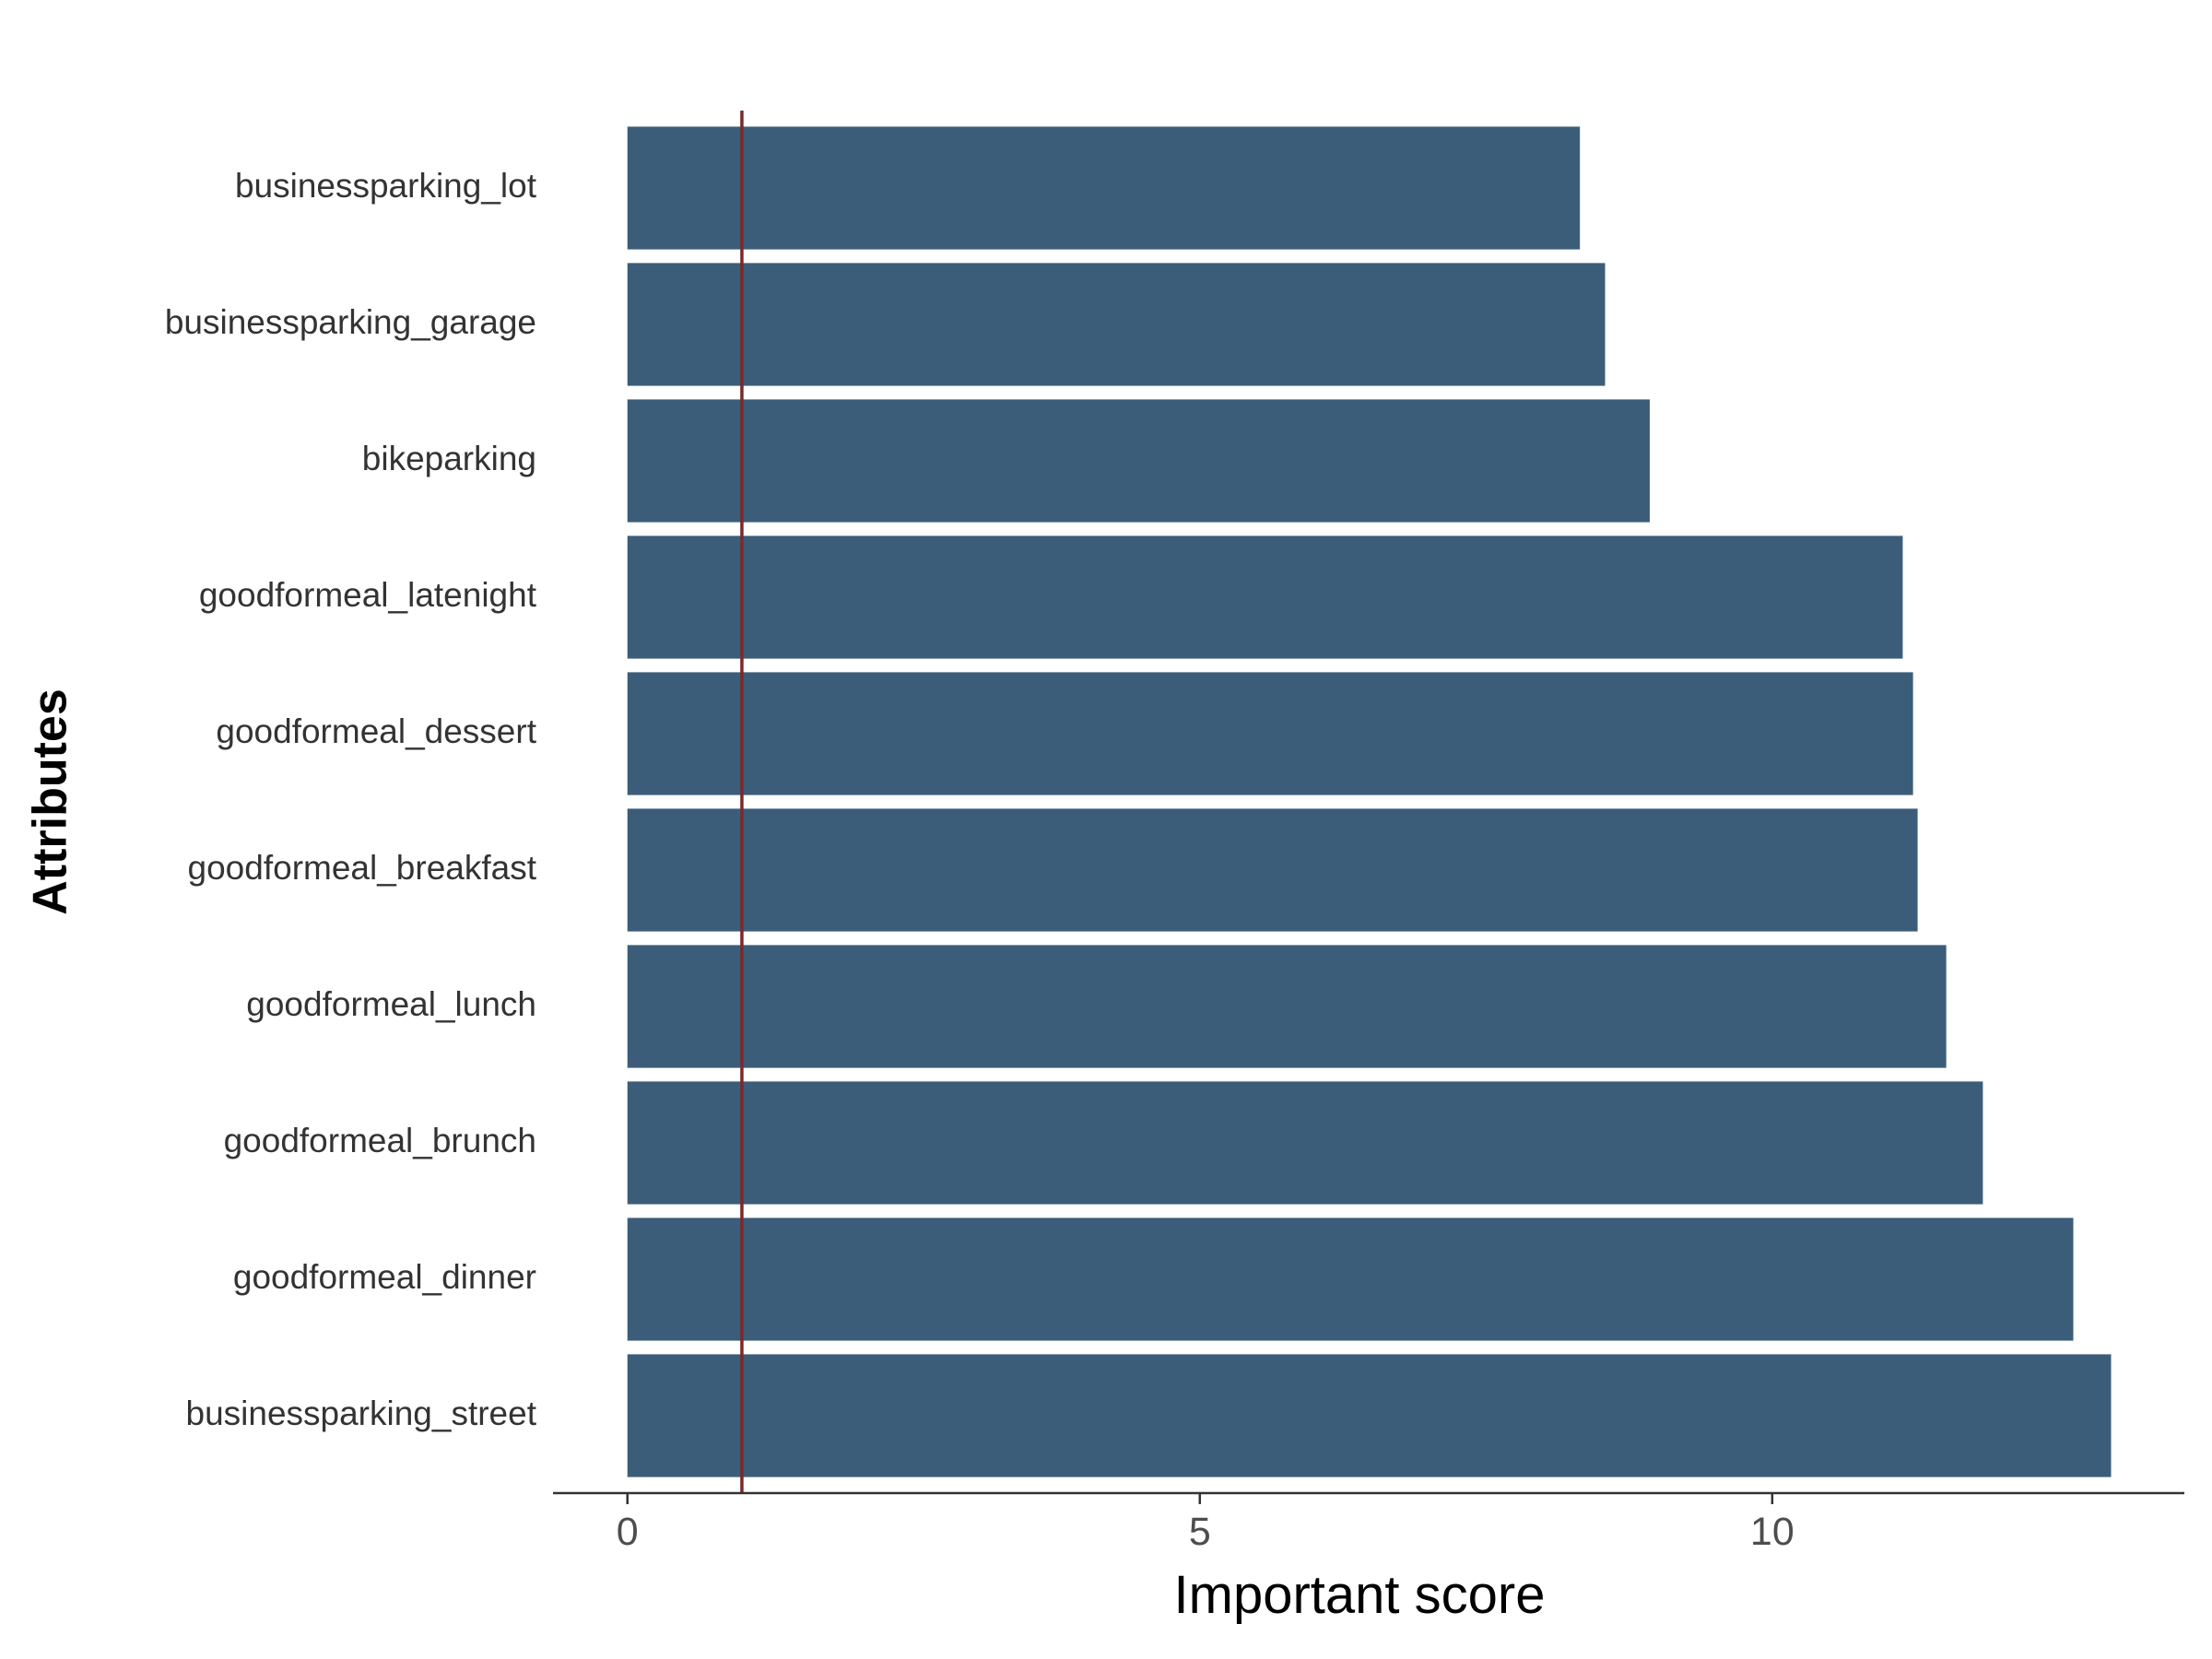  Describe the element at coordinates (1287, 1006) in the screenshot. I see `bar-goodformeal_lunch` at that location.